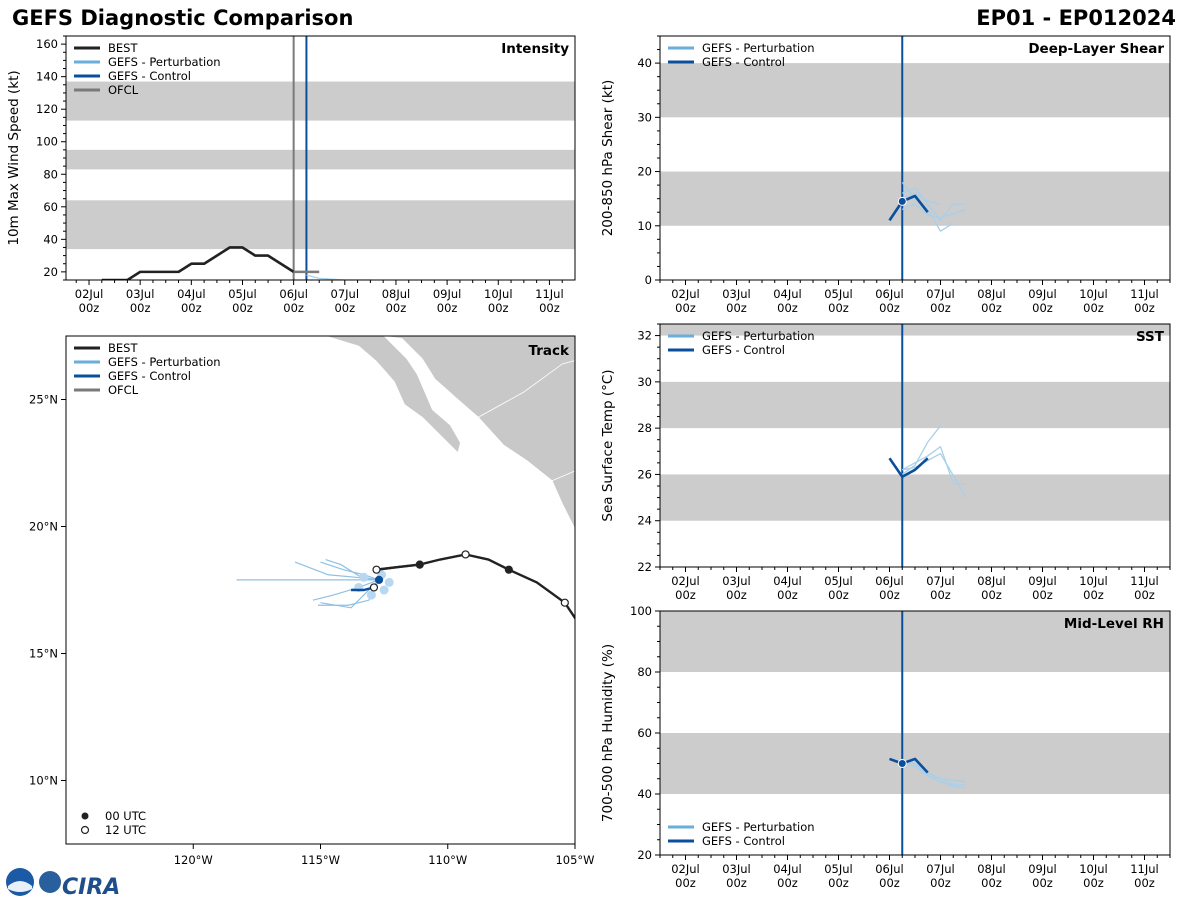 The image size is (1200, 900). What do you see at coordinates (125, 816) in the screenshot?
I see `legend-label: 00 UTC` at bounding box center [125, 816].